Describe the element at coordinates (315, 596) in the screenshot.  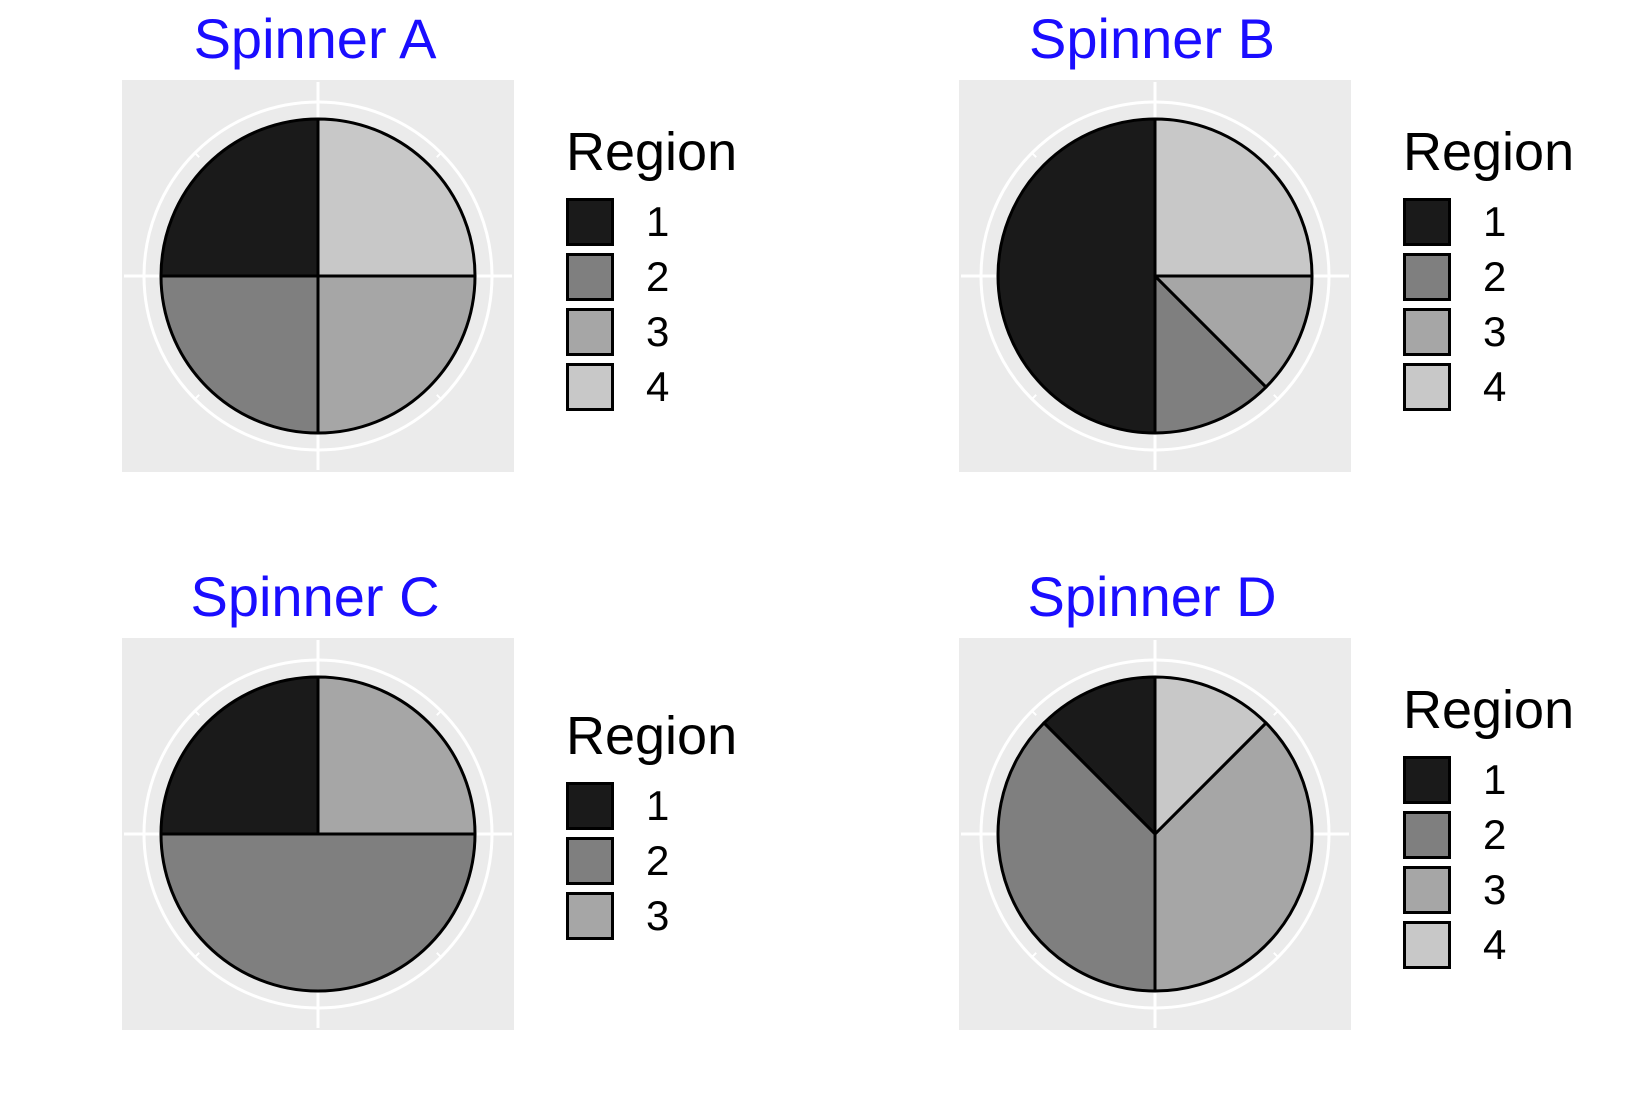
I see `chart-title: Spinner C` at that location.